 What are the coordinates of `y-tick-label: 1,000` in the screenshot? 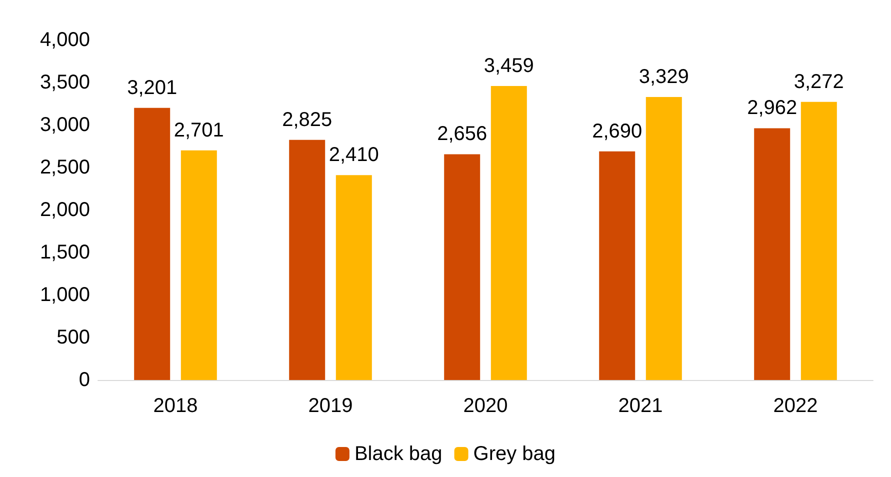 It's located at (65, 295).